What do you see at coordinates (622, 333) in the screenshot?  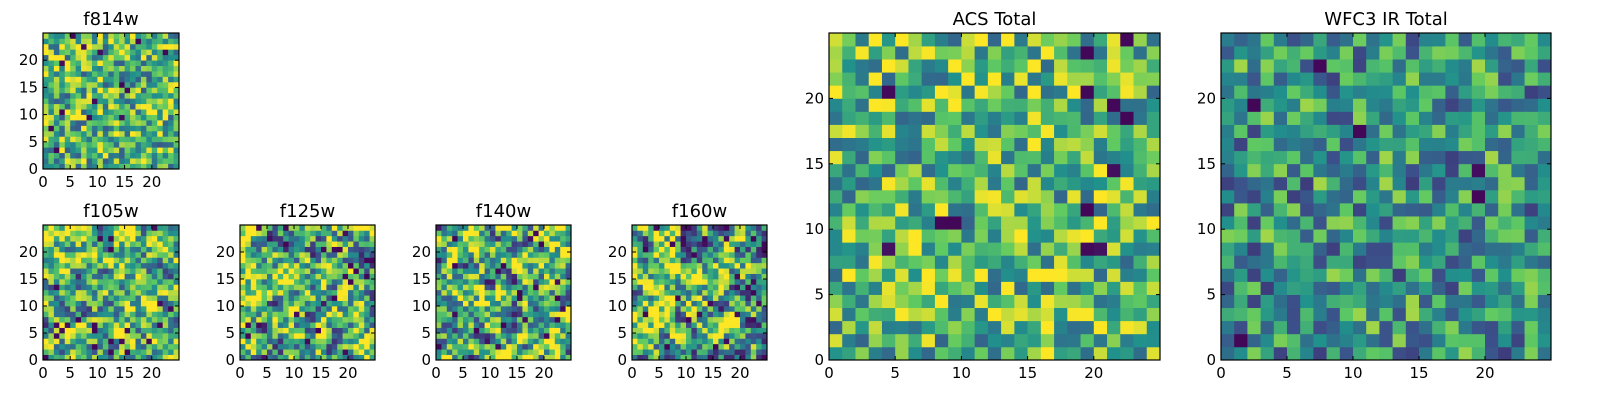 I see `y-tick-label: 5` at bounding box center [622, 333].